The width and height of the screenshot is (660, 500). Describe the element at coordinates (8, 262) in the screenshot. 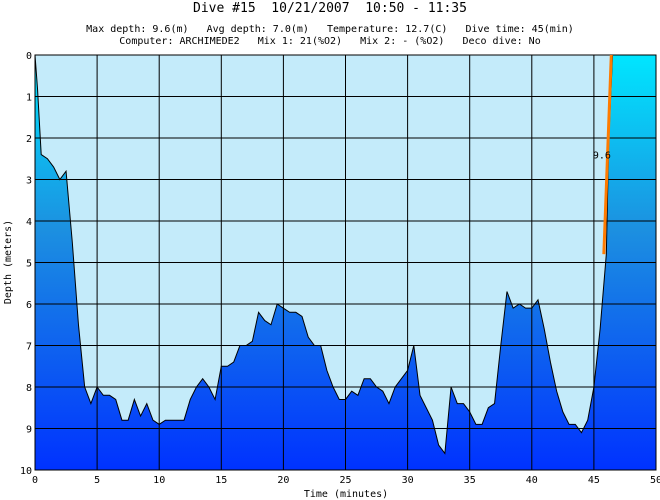

I see `y-axis-label: Depth (meters)` at that location.